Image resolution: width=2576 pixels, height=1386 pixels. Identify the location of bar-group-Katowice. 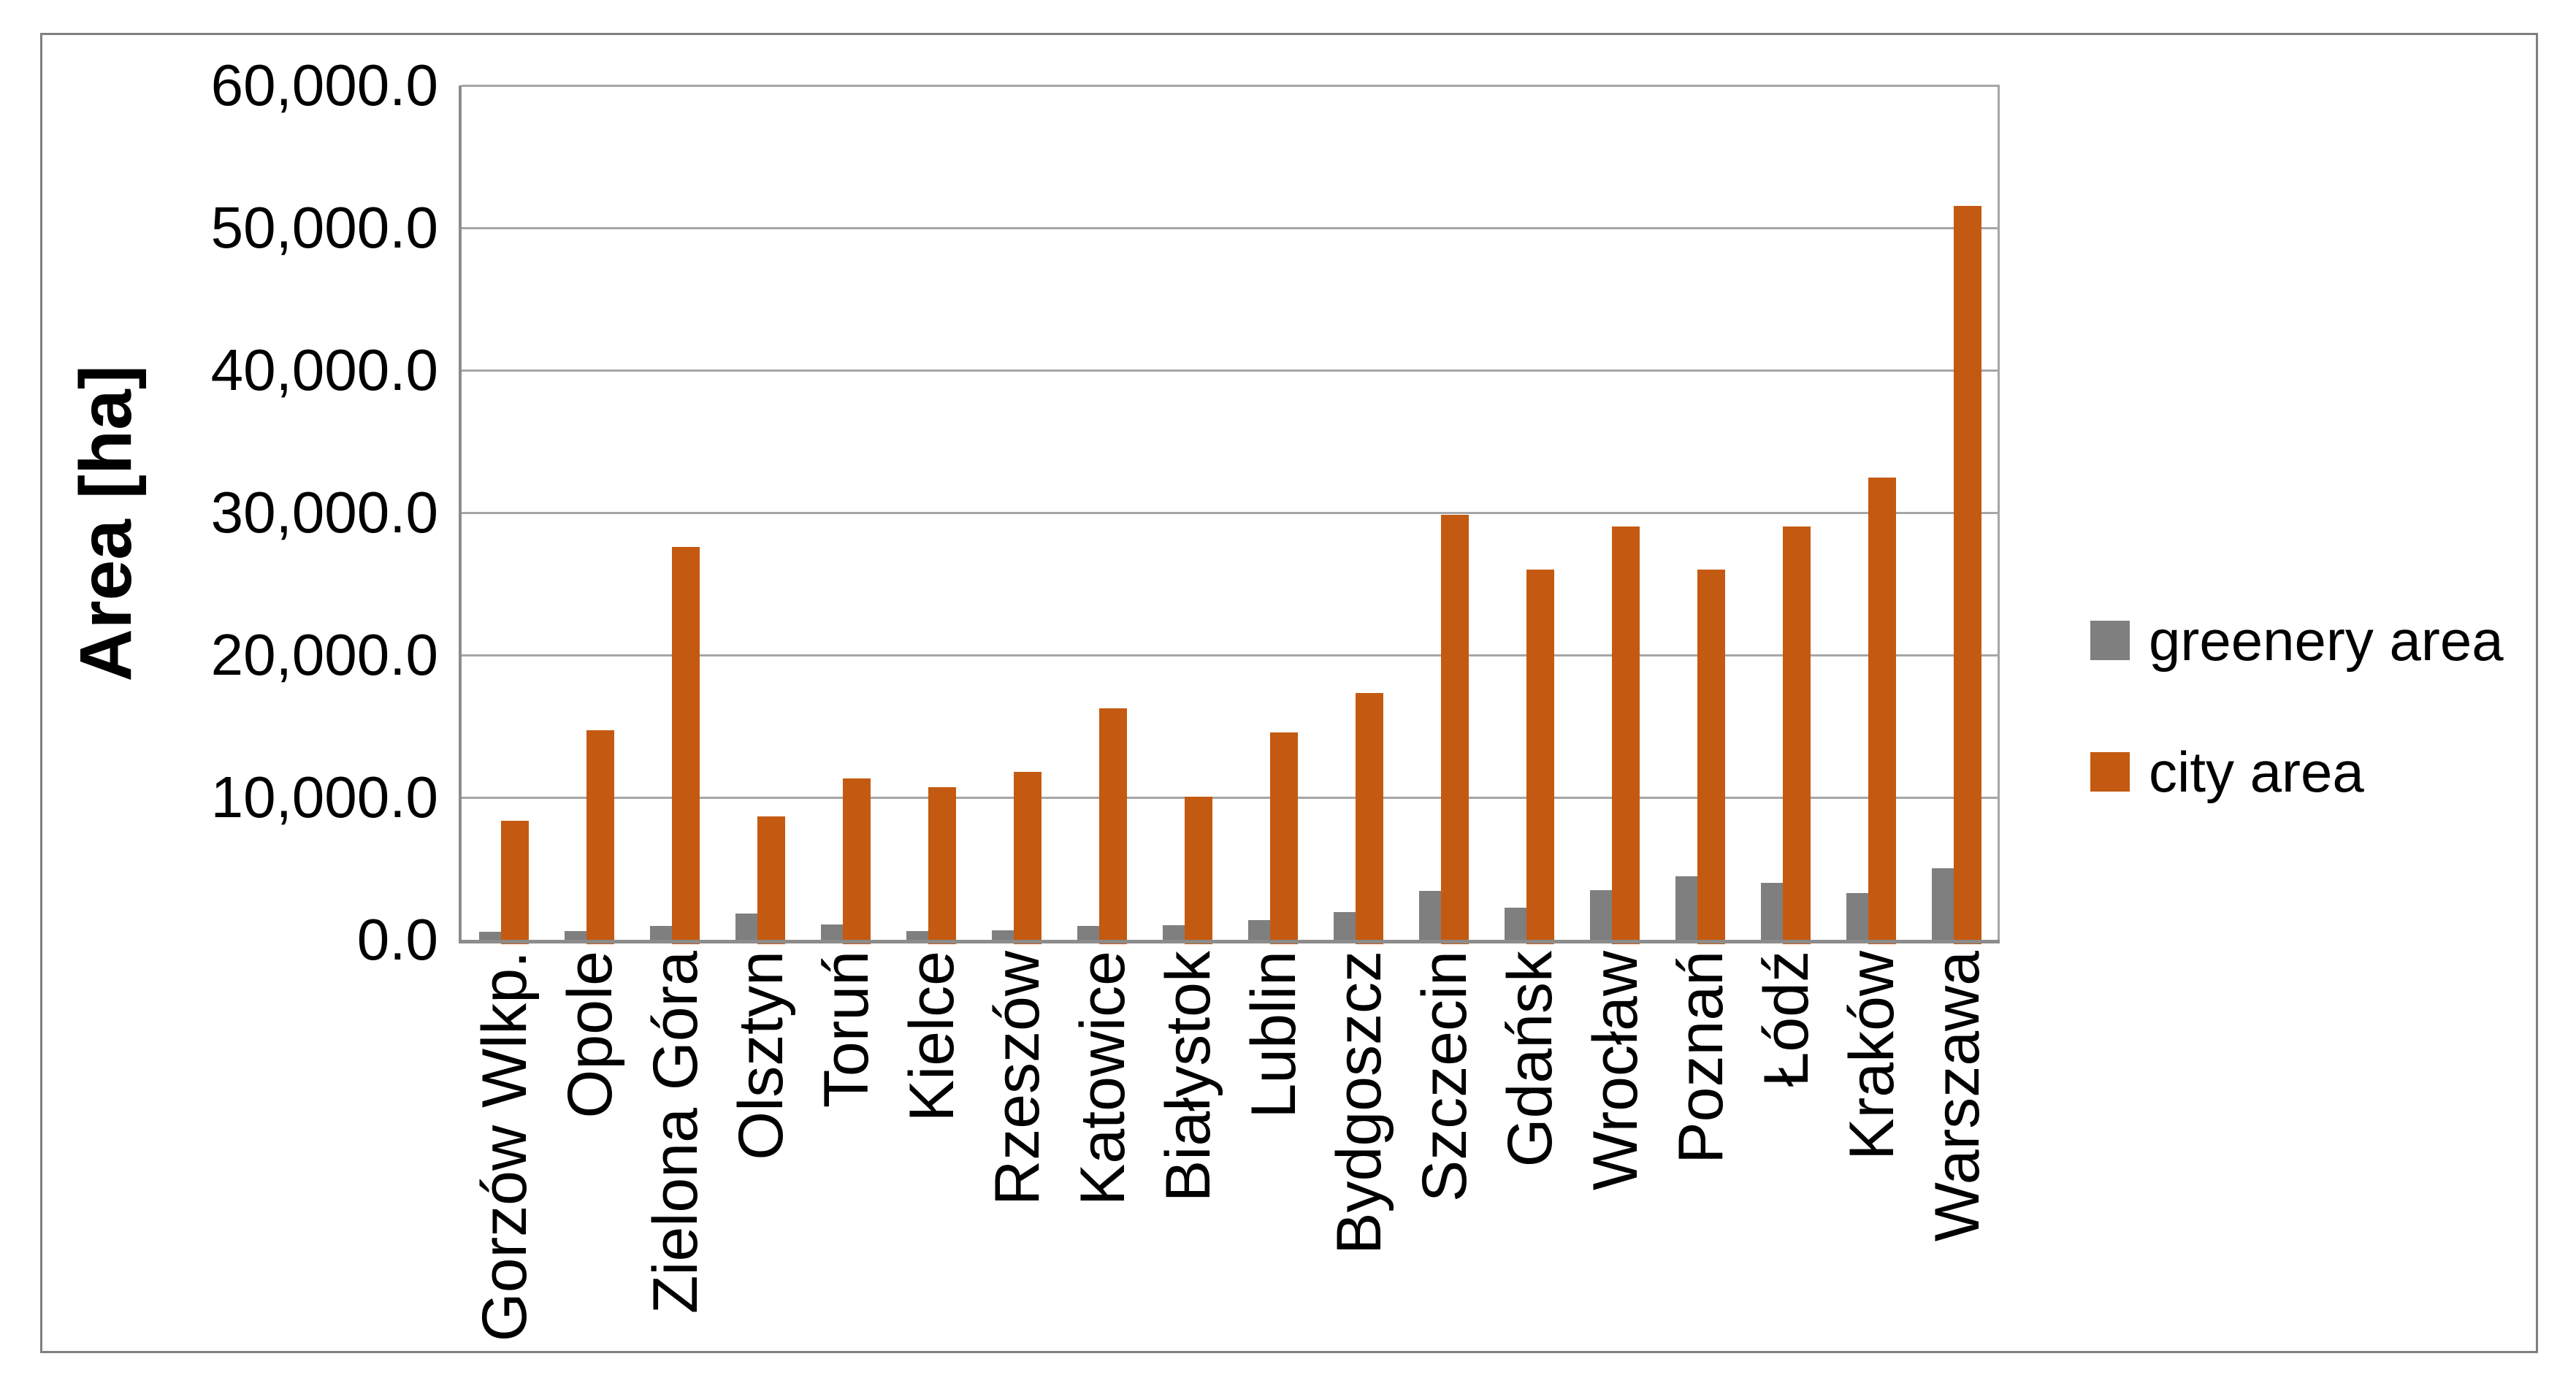
(1102, 514).